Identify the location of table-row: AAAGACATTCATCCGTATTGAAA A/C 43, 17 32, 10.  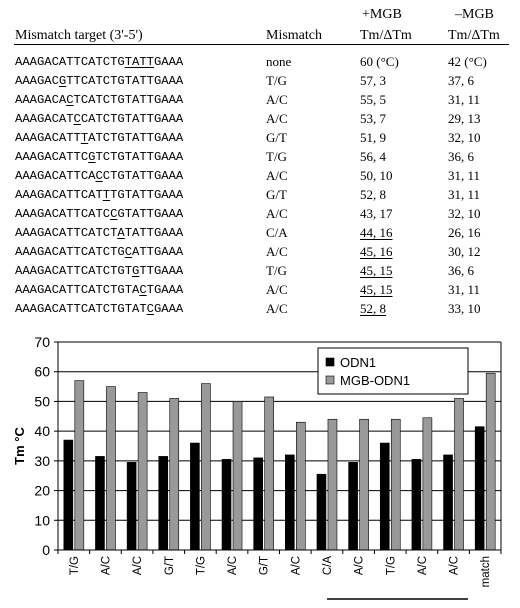
(260, 214).